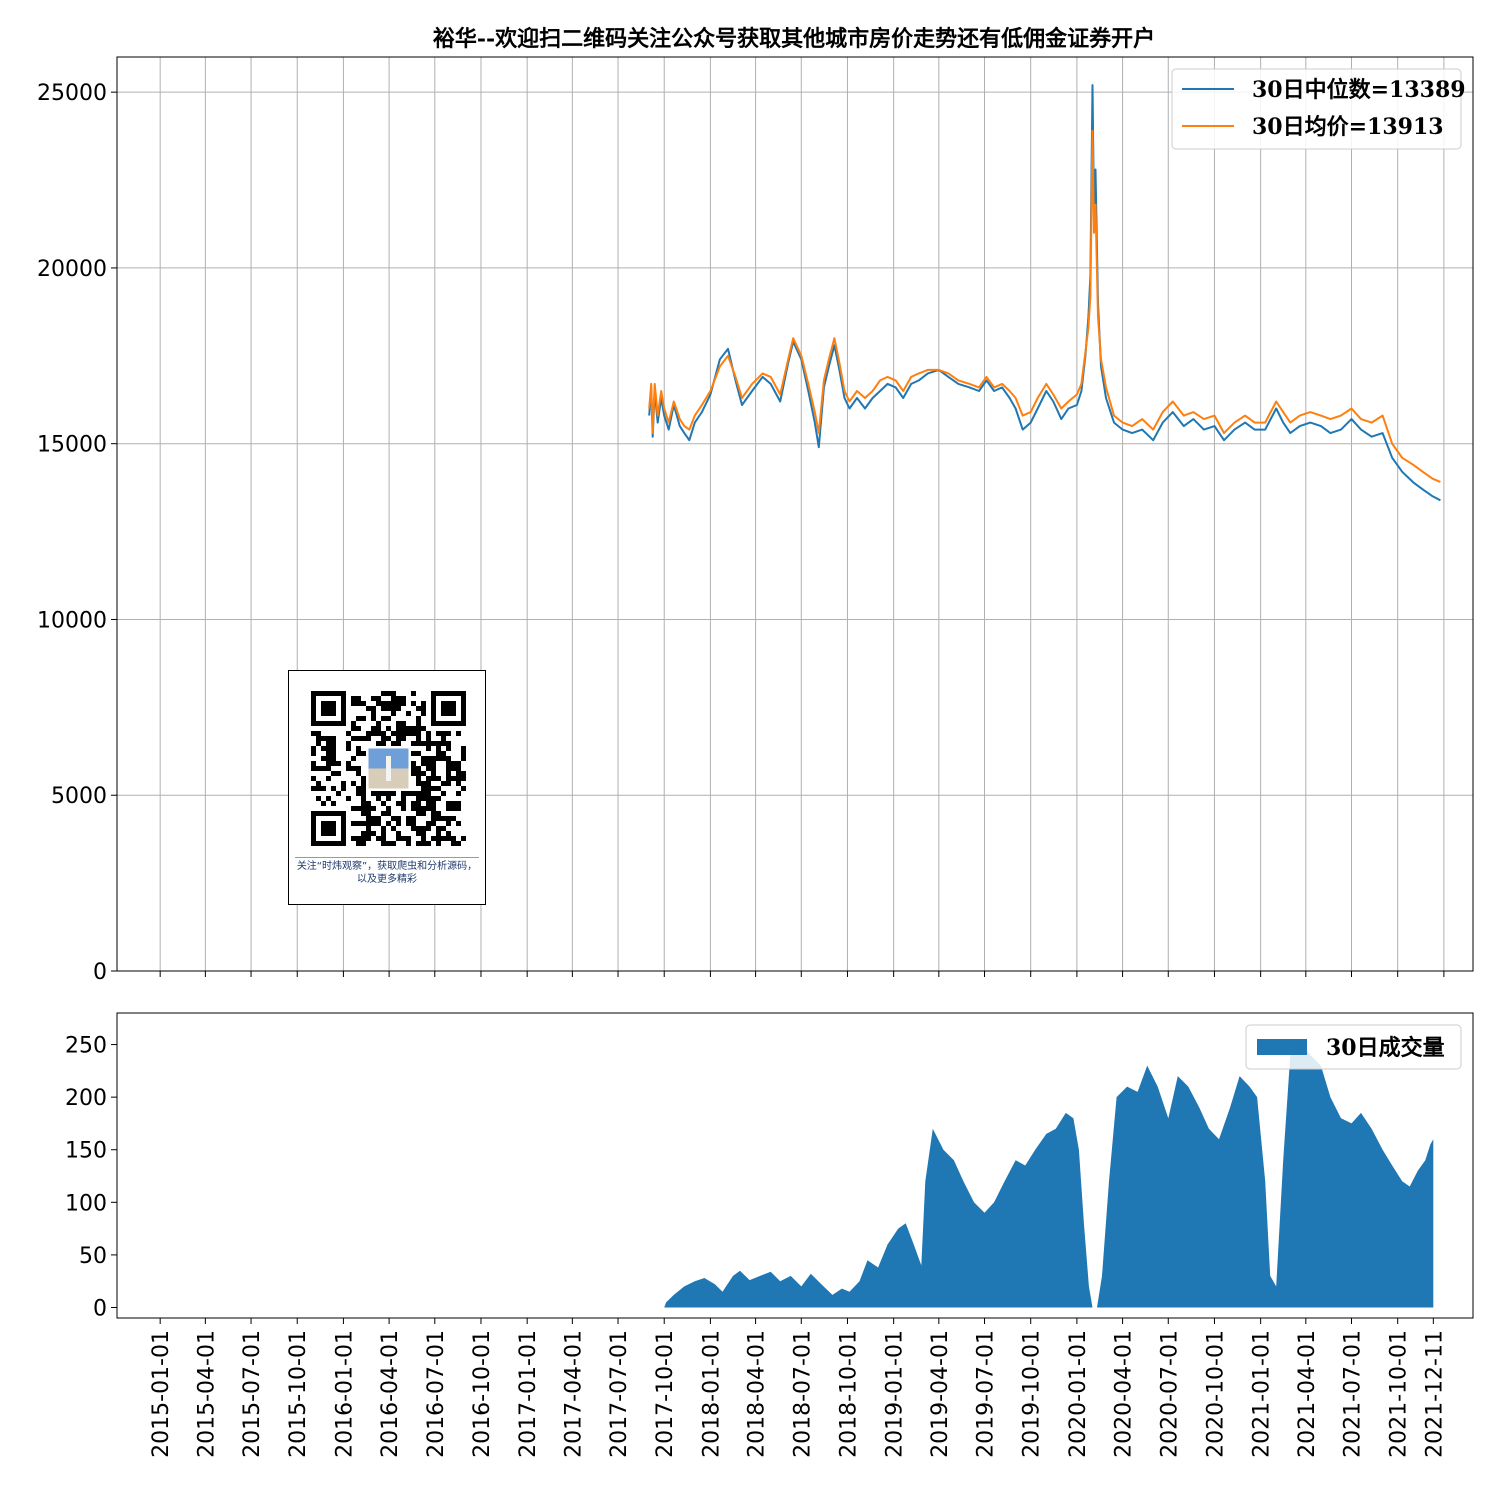 The image size is (1500, 1504). I want to click on y-tick-label: 50, so click(93, 1256).